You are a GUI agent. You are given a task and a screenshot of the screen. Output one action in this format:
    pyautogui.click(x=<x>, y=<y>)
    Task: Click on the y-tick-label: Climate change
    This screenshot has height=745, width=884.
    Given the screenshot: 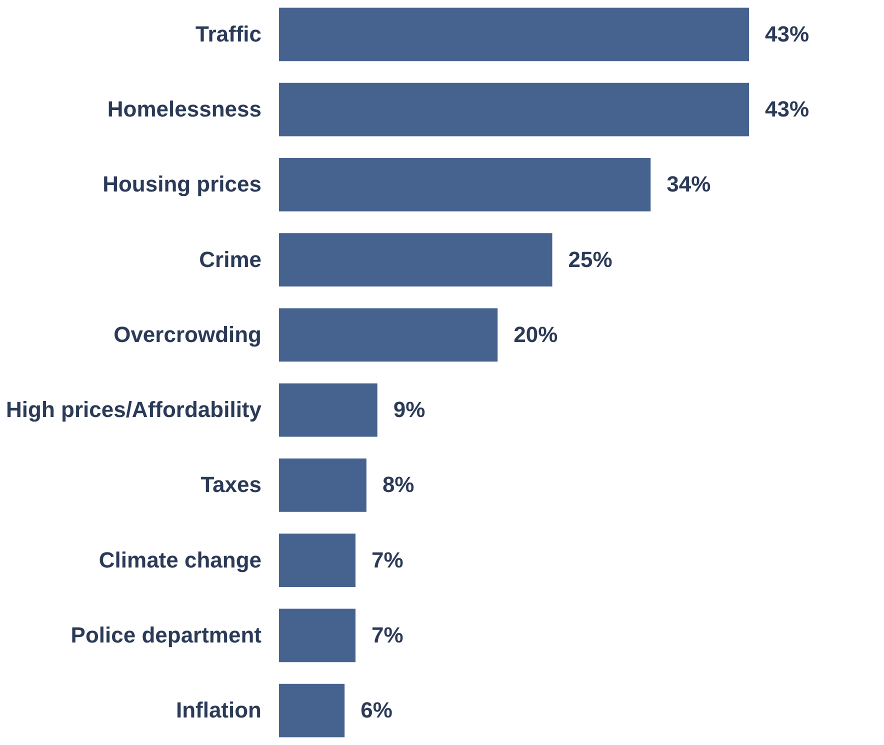 What is the action you would take?
    pyautogui.click(x=180, y=559)
    